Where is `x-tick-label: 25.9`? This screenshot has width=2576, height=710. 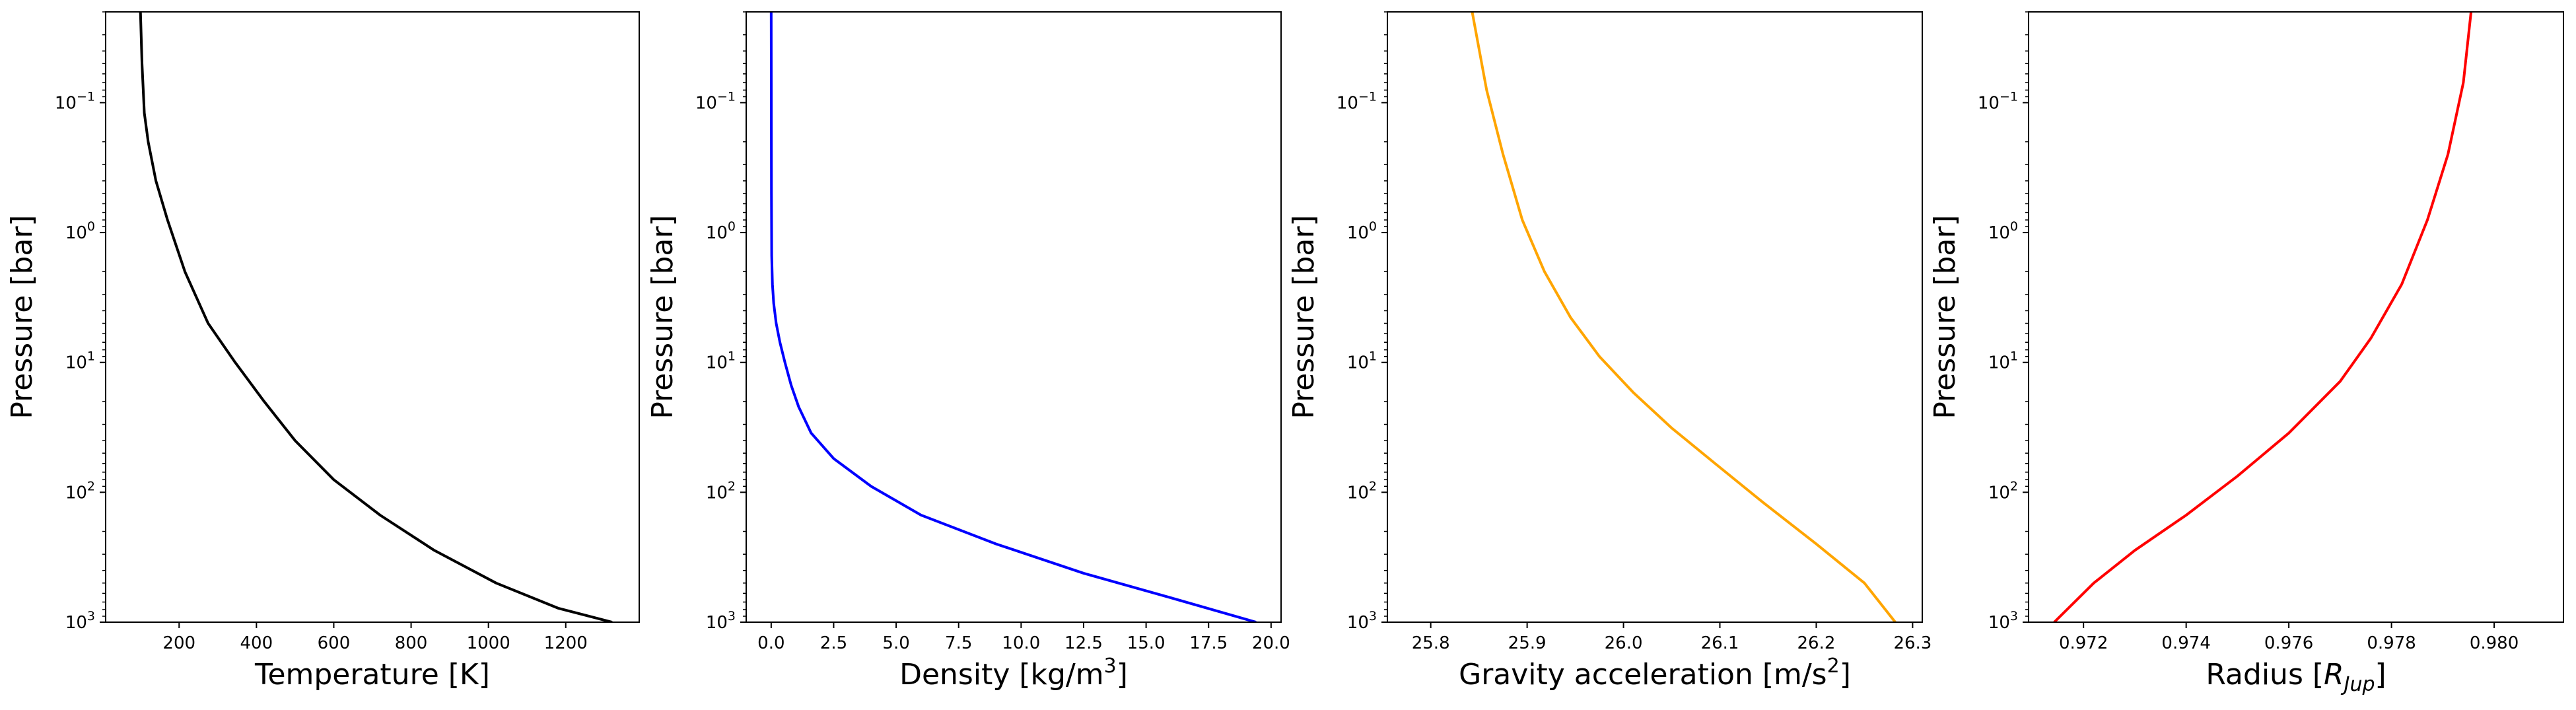
x-tick-label: 25.9 is located at coordinates (1528, 643).